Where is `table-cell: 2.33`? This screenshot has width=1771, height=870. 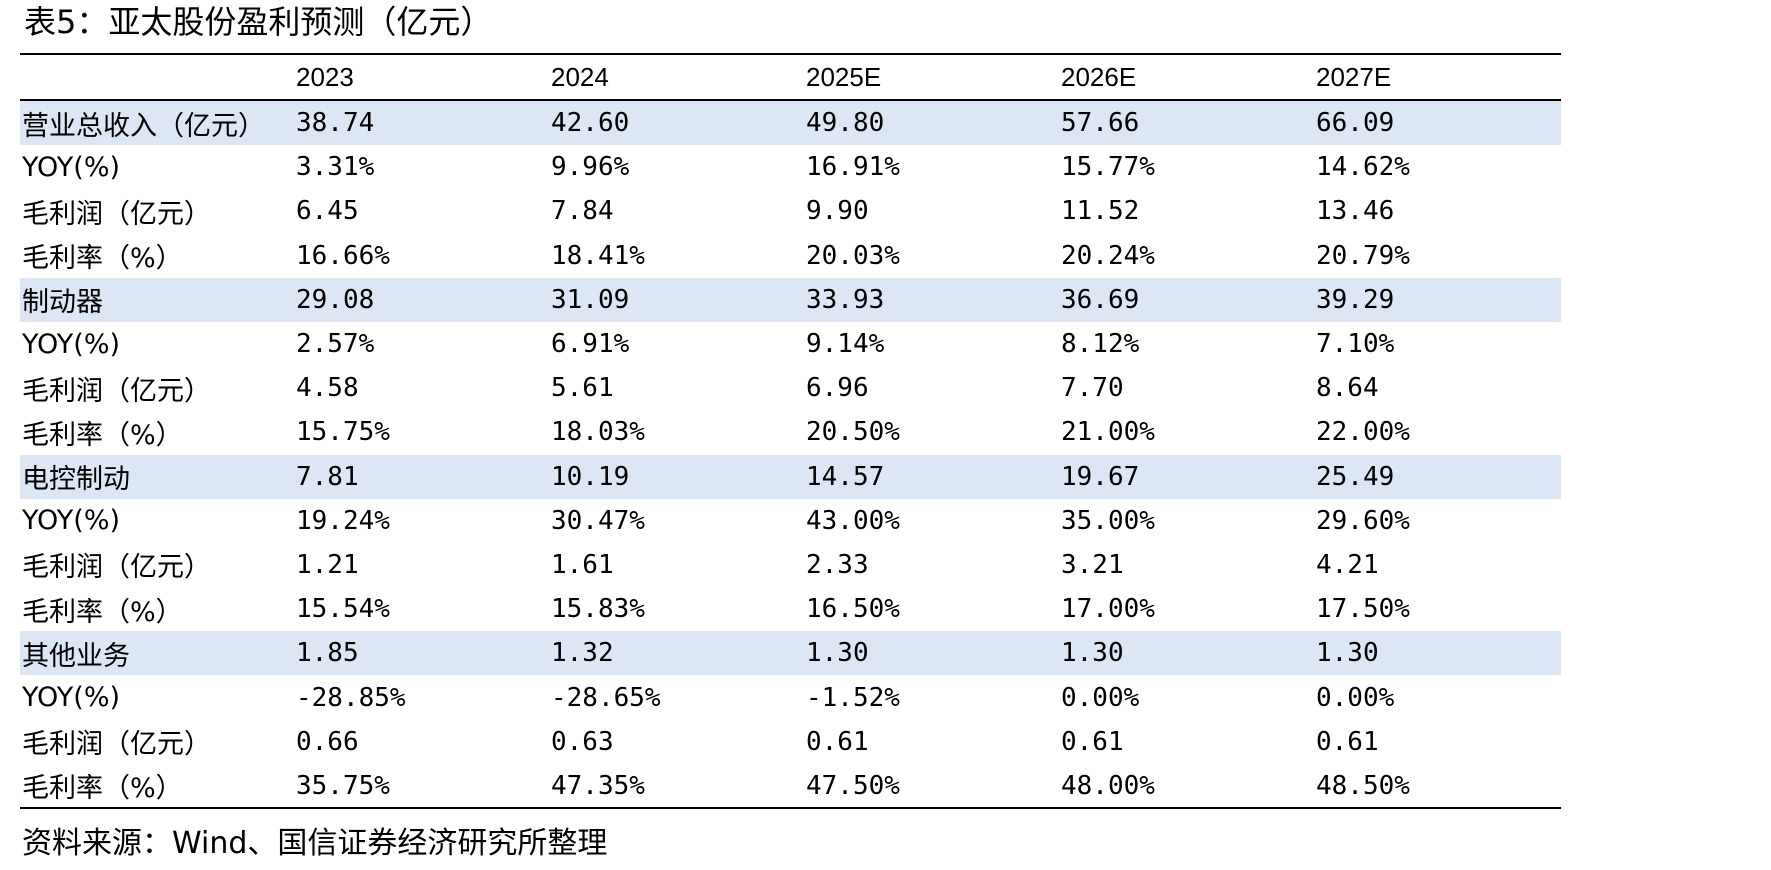
table-cell: 2.33 is located at coordinates (837, 564).